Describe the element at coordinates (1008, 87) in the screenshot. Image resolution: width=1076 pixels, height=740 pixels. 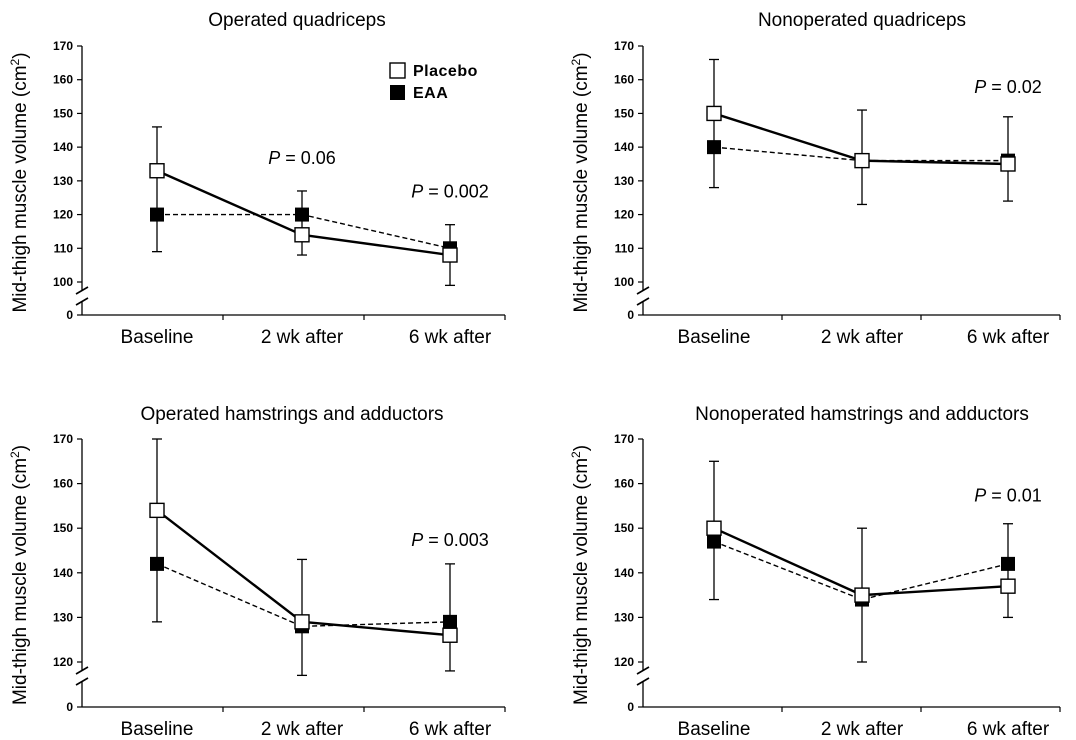
I see `p-value-annotation: P = 0.02` at that location.